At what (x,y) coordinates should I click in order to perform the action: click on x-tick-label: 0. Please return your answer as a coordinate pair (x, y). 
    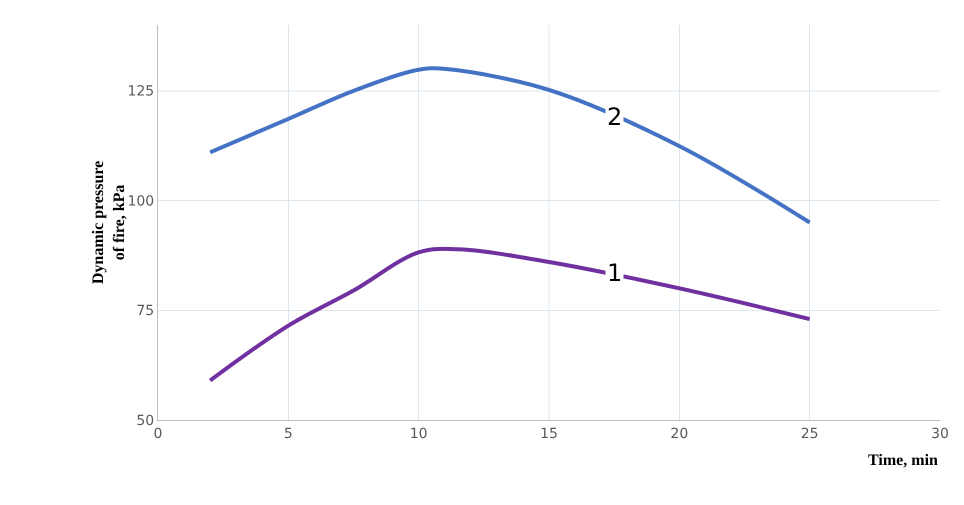
    Looking at the image, I should click on (158, 434).